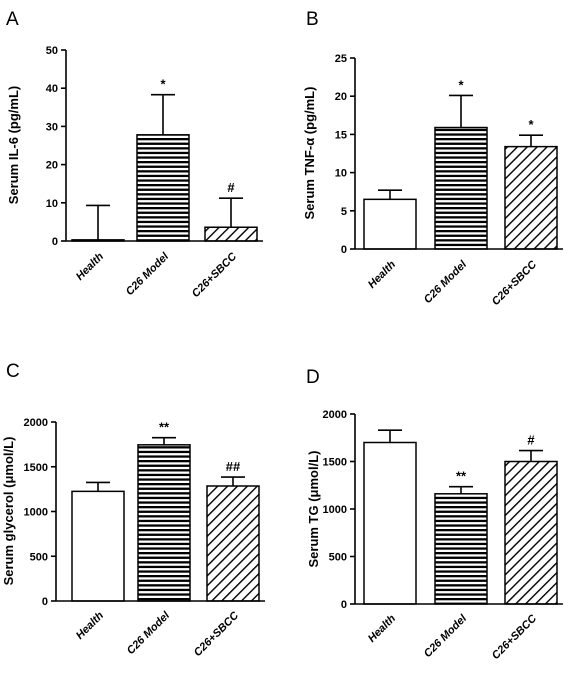 This screenshot has height=681, width=581. I want to click on panel-c-y-label: Serum glycerol (μmol/L), so click(8, 511).